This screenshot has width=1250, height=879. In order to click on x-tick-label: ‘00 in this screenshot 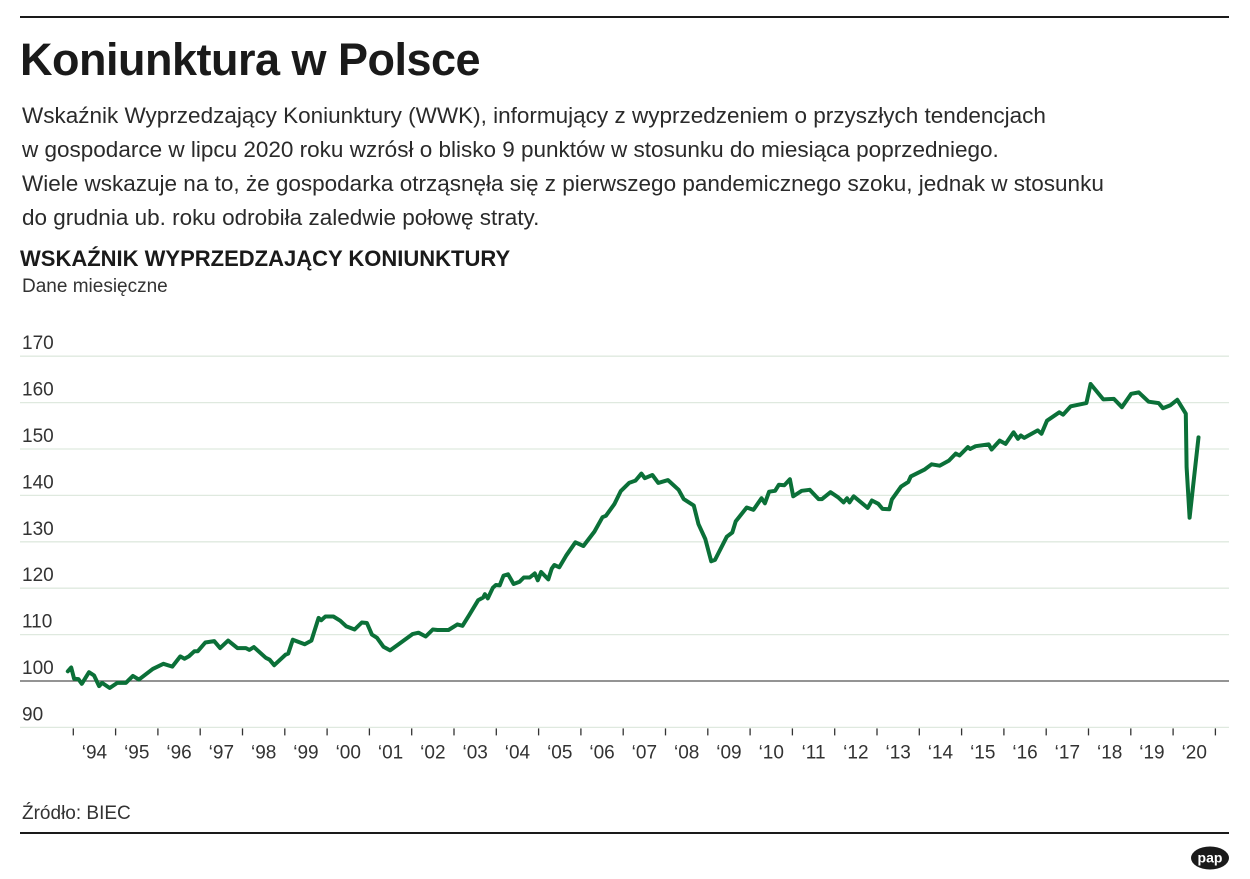, I will do `click(348, 752)`.